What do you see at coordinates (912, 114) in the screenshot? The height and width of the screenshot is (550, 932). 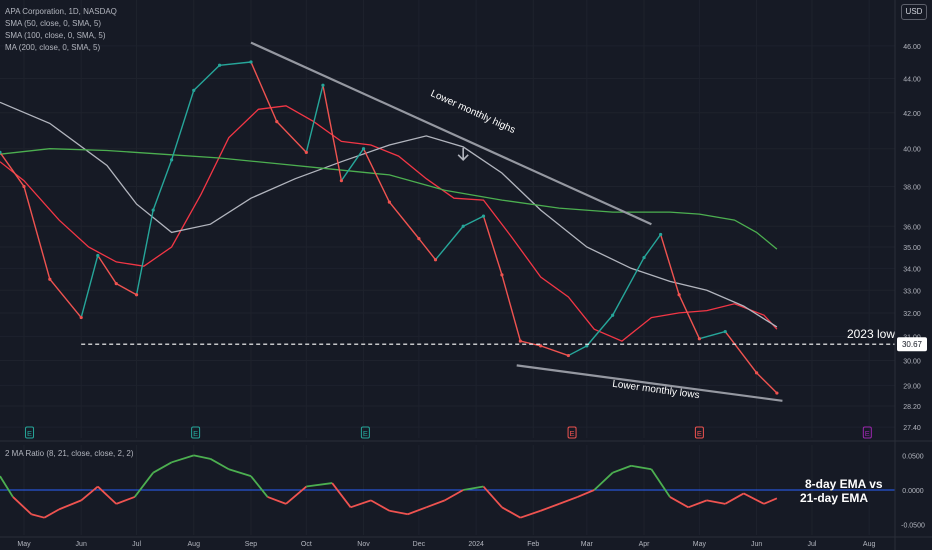 I see `y-tick-label: 42.00` at bounding box center [912, 114].